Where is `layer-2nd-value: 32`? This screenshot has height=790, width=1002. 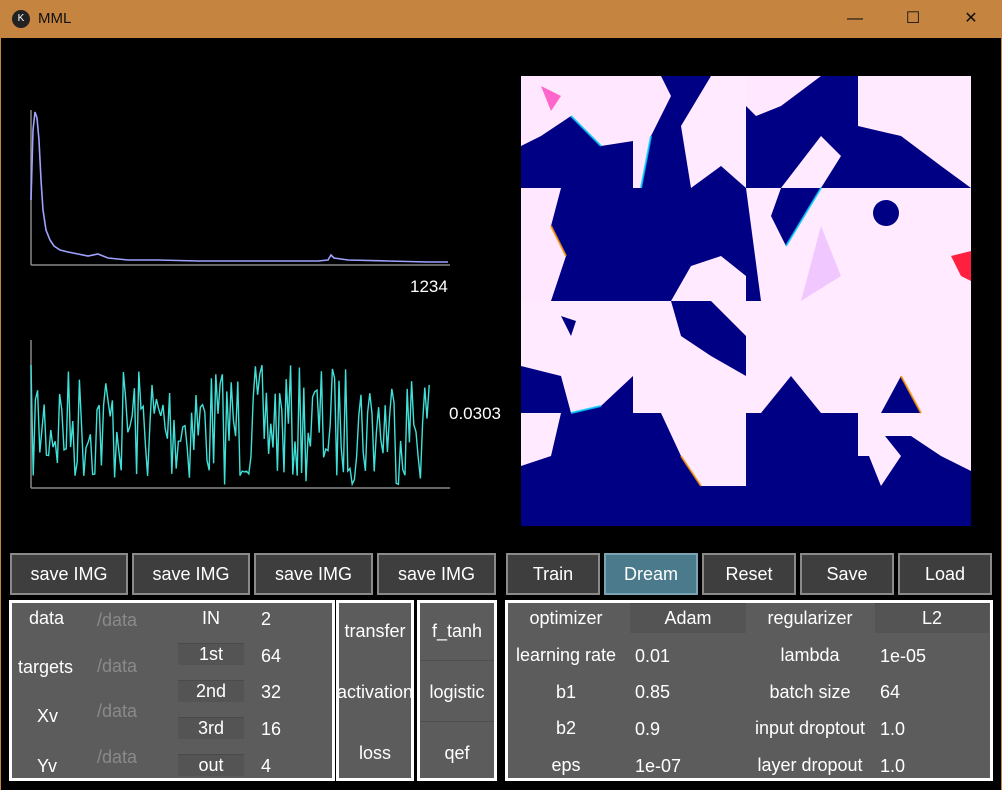
layer-2nd-value: 32 is located at coordinates (271, 692).